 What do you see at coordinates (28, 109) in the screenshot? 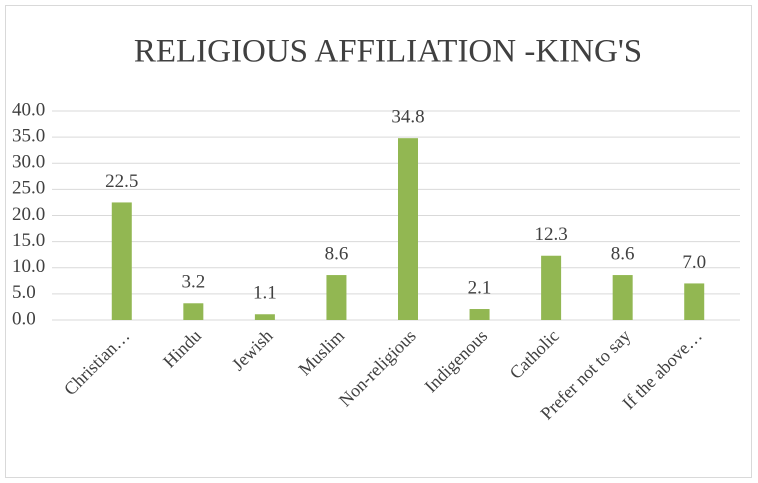
I see `y-tick-label: 40.0` at bounding box center [28, 109].